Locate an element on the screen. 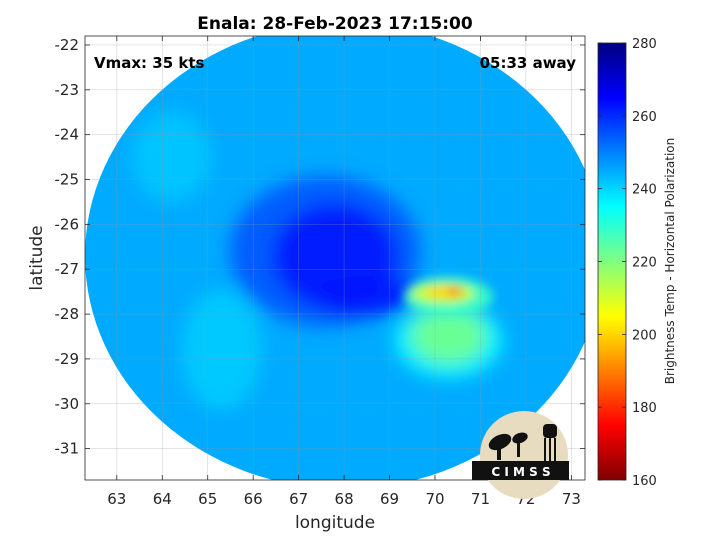  colorbar-tick-label: 260 is located at coordinates (644, 117).